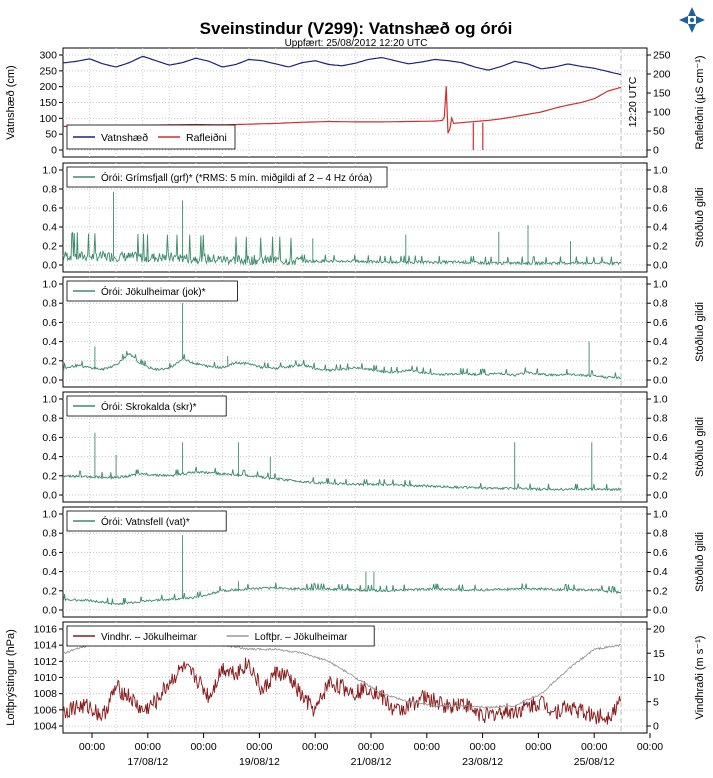  What do you see at coordinates (51, 135) in the screenshot?
I see `y-tick-label: 50` at bounding box center [51, 135].